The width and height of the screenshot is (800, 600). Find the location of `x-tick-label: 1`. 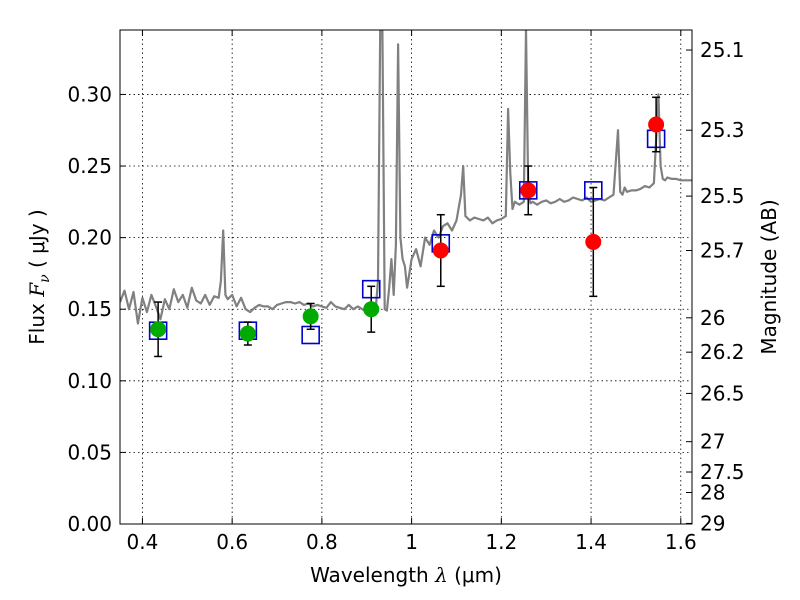

x-tick-label: 1 is located at coordinates (411, 542).